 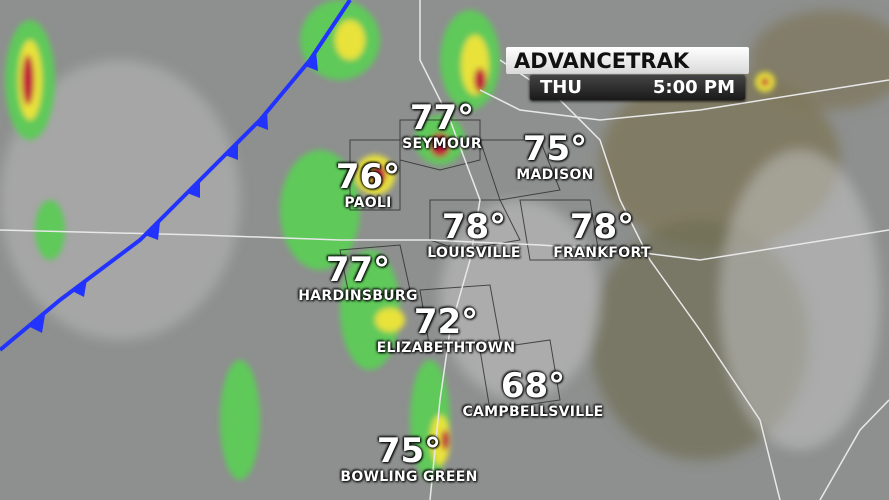 What do you see at coordinates (474, 253) in the screenshot?
I see `city-name: LOUISVILLE` at bounding box center [474, 253].